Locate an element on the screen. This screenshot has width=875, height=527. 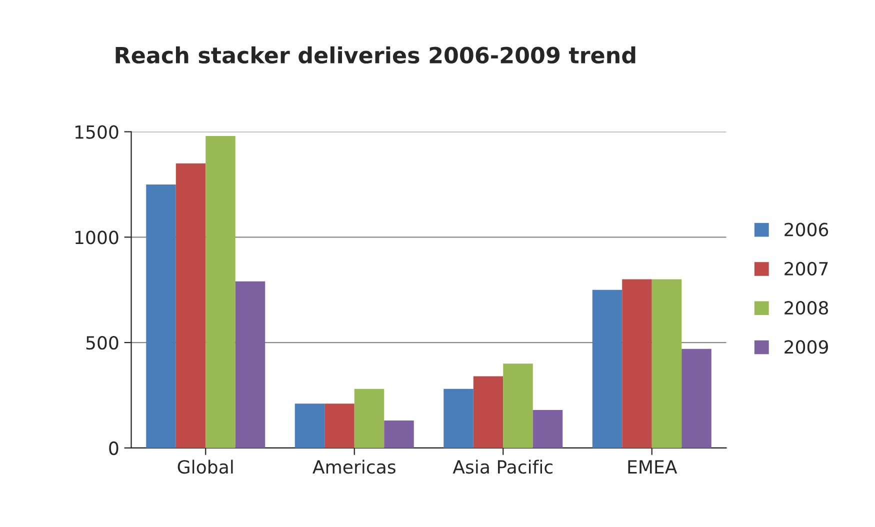
legend-label: 2009 is located at coordinates (806, 347).